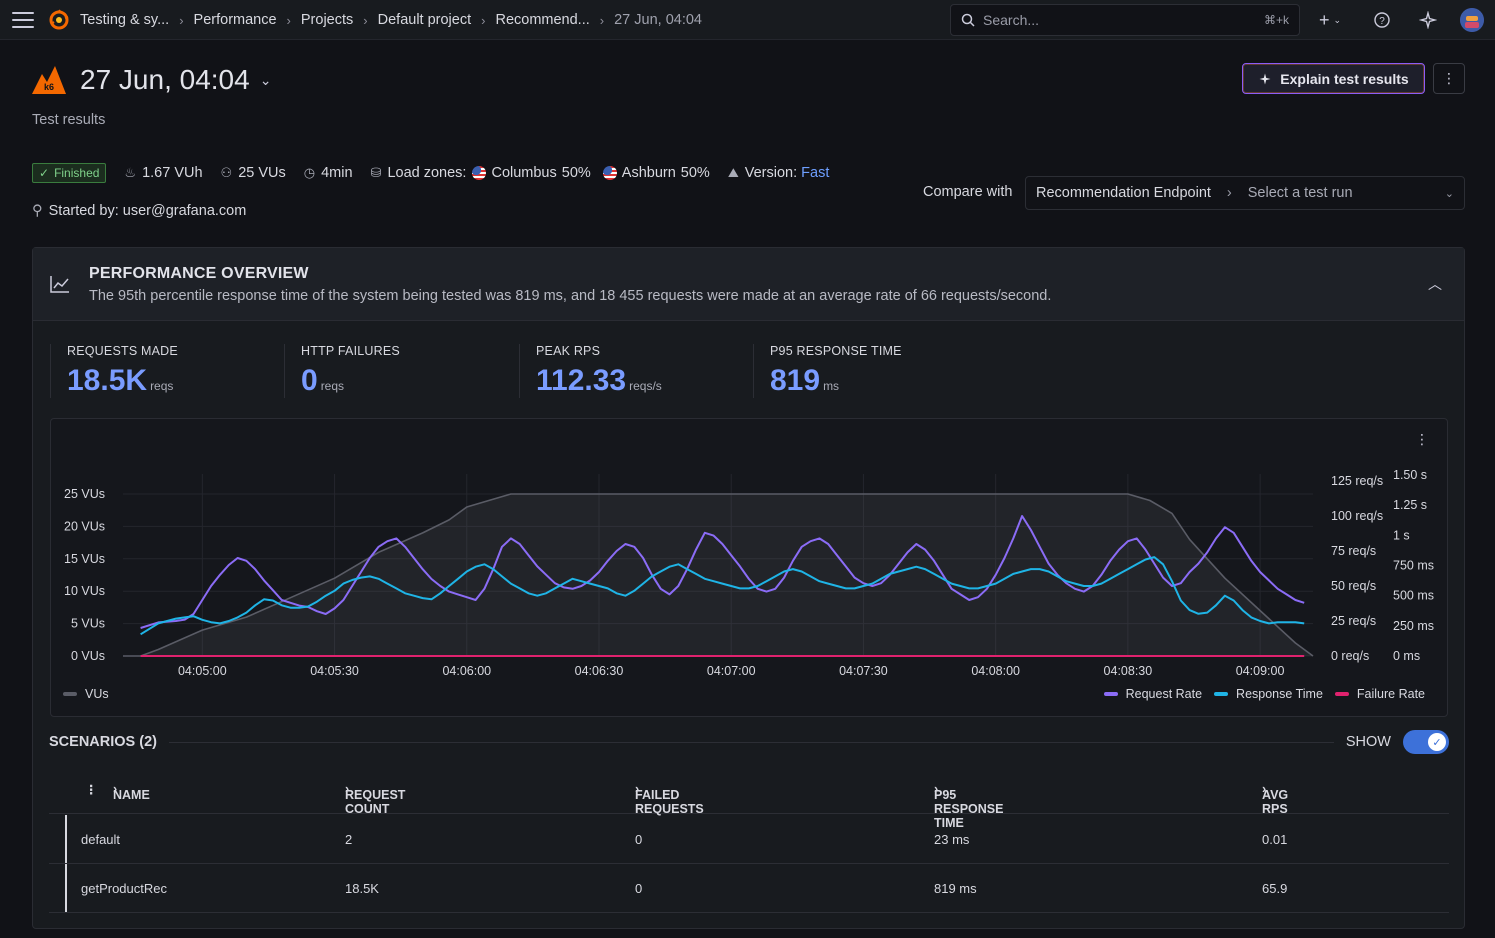 This screenshot has width=1495, height=938. I want to click on x-axis-tick-label: 04:05:30, so click(334, 671).